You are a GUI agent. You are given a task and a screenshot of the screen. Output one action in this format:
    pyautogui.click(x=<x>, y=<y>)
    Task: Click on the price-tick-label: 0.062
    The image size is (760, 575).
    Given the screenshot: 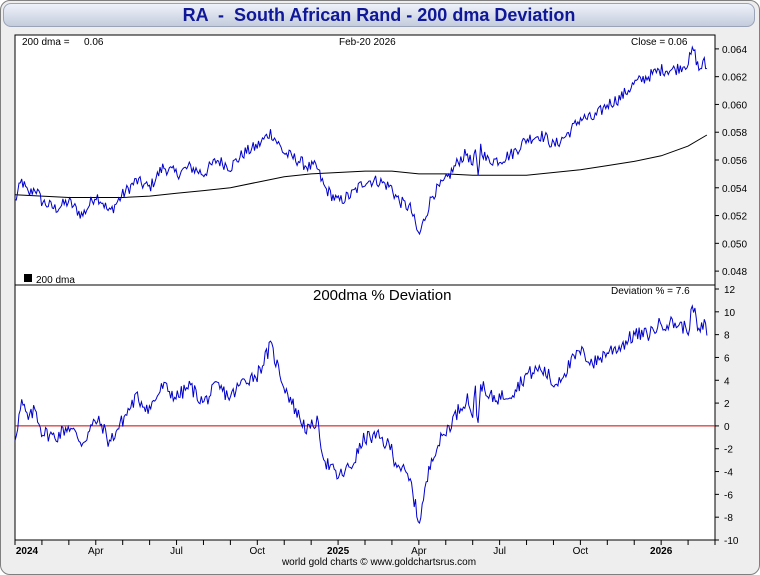 What is the action you would take?
    pyautogui.click(x=734, y=78)
    